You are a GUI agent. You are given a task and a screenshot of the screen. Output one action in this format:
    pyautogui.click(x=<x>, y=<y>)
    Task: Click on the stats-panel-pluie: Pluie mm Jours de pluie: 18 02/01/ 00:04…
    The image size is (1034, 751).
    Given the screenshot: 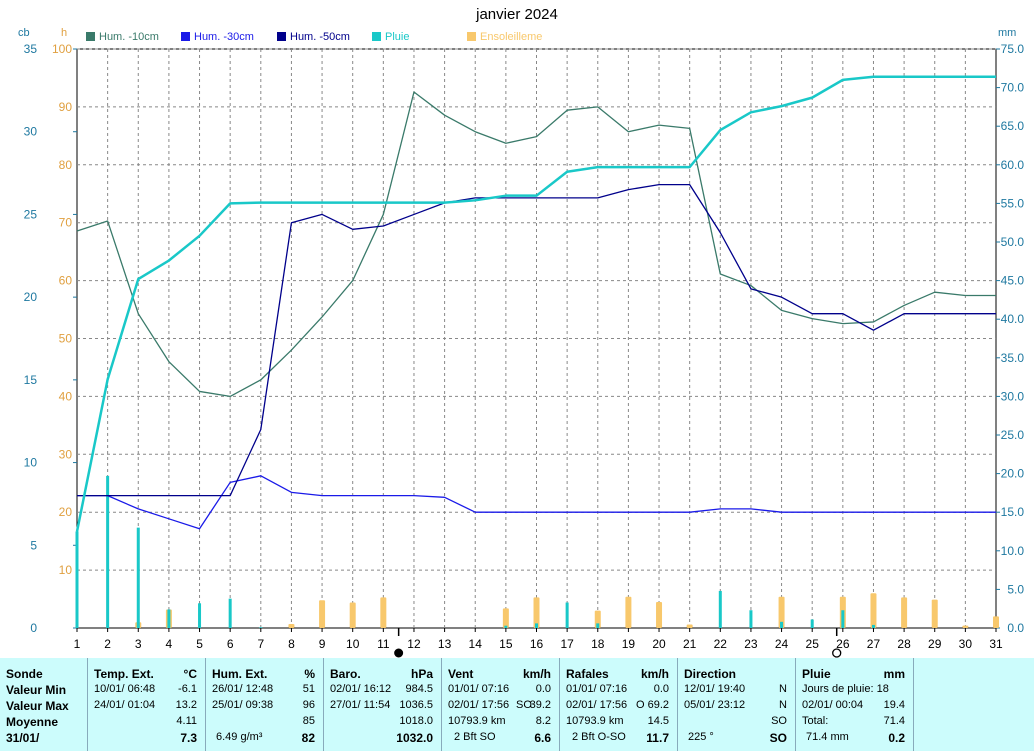 What is the action you would take?
    pyautogui.click(x=855, y=704)
    